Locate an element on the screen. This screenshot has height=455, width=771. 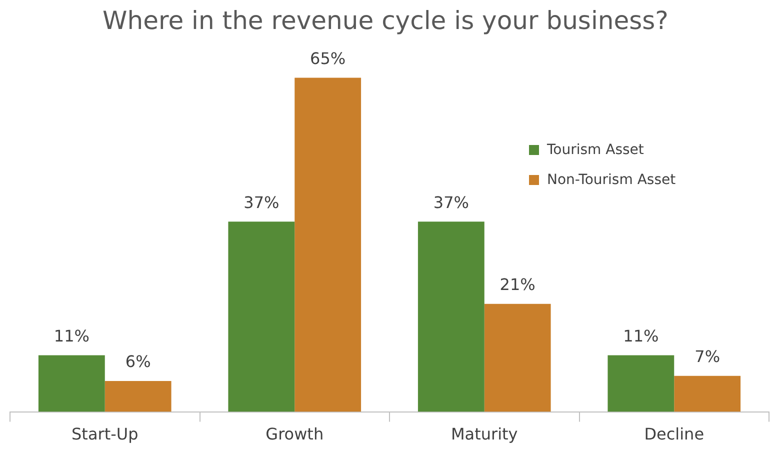
data-label: 6% is located at coordinates (138, 362).